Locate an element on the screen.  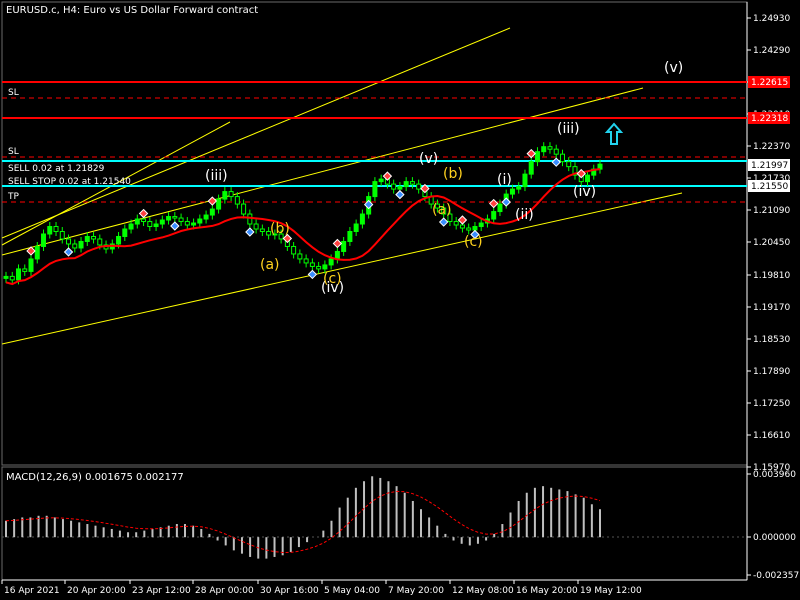
wave-label-a-left: (a) is located at coordinates (270, 265).